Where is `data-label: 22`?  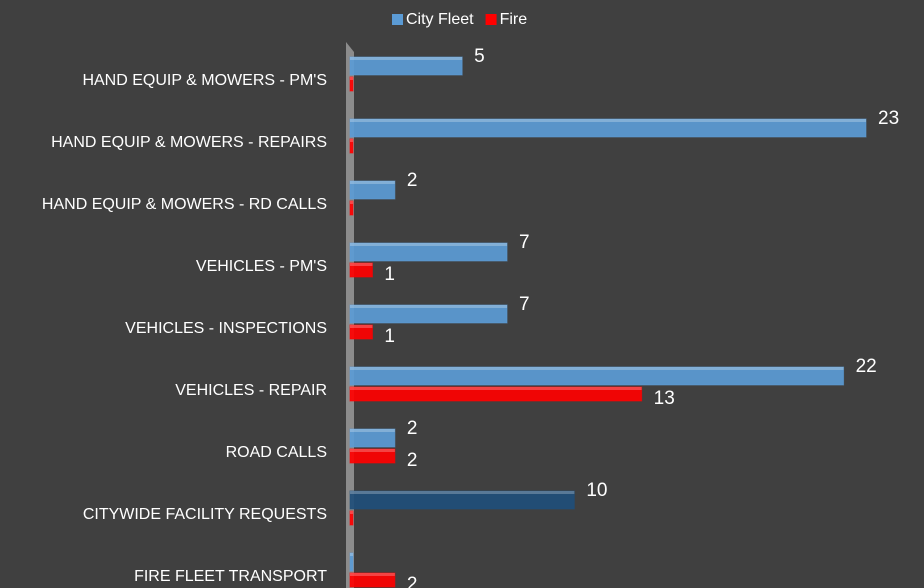
data-label: 22 is located at coordinates (866, 366).